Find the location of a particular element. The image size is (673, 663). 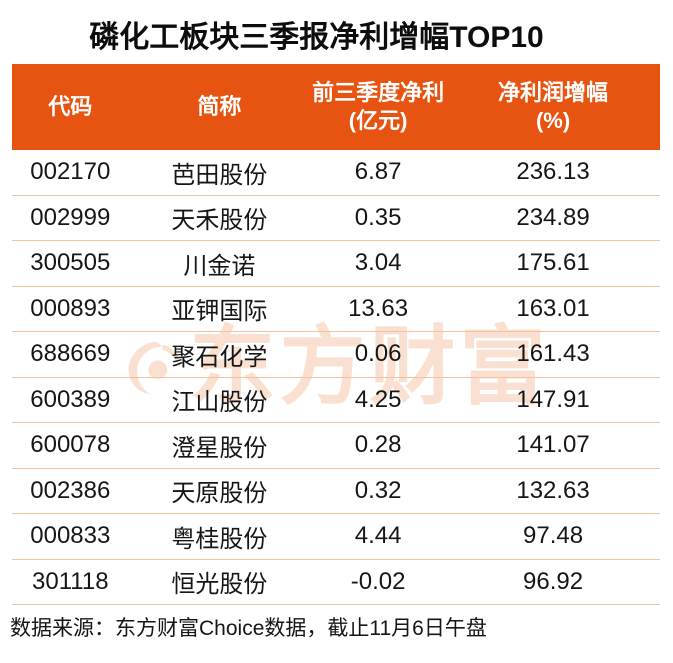

cell-growth: 175.61 is located at coordinates (553, 263).